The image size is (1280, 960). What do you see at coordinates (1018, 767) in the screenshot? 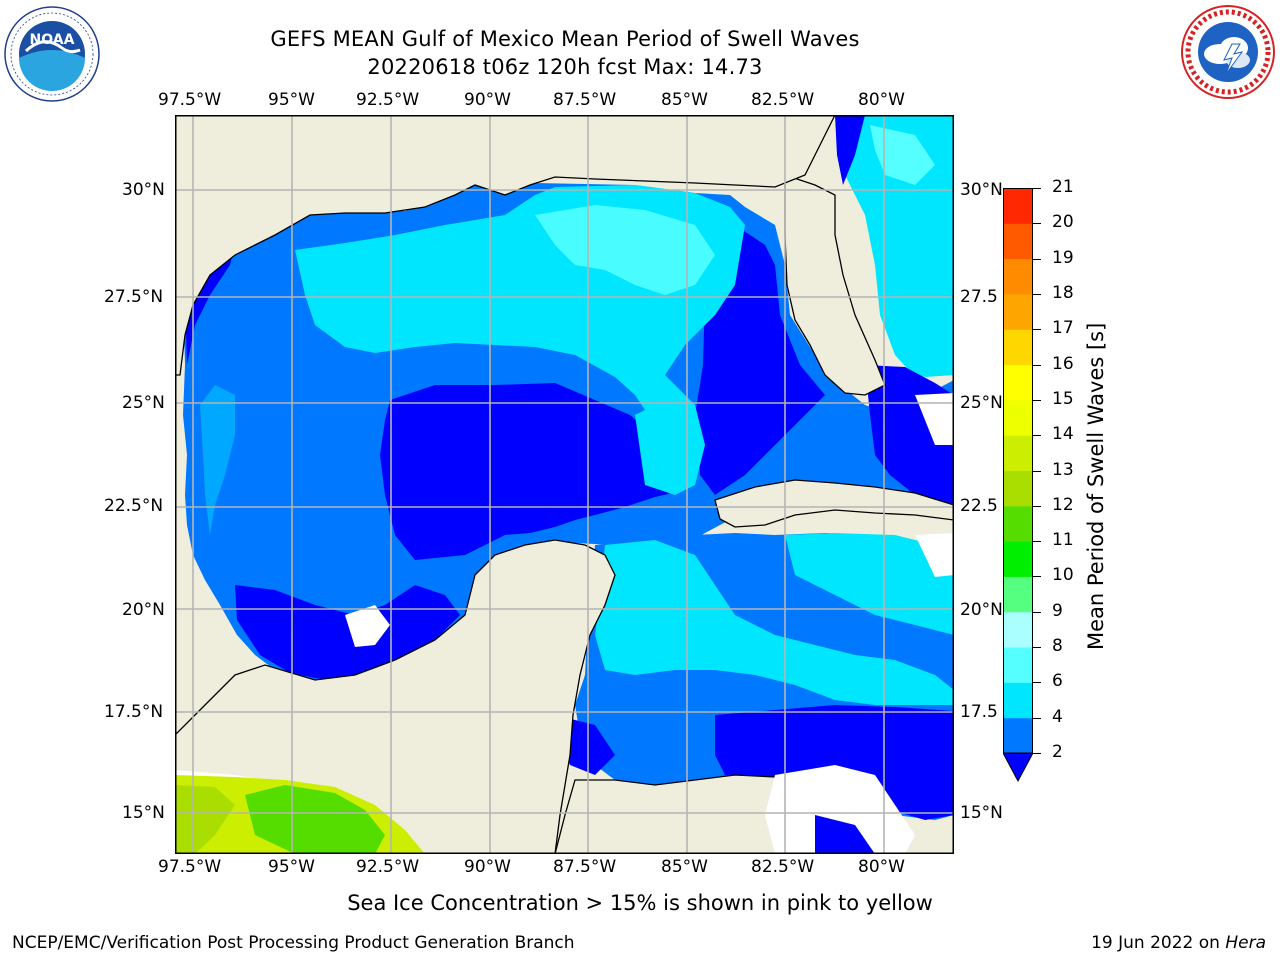
I see `colorbar-extension` at bounding box center [1018, 767].